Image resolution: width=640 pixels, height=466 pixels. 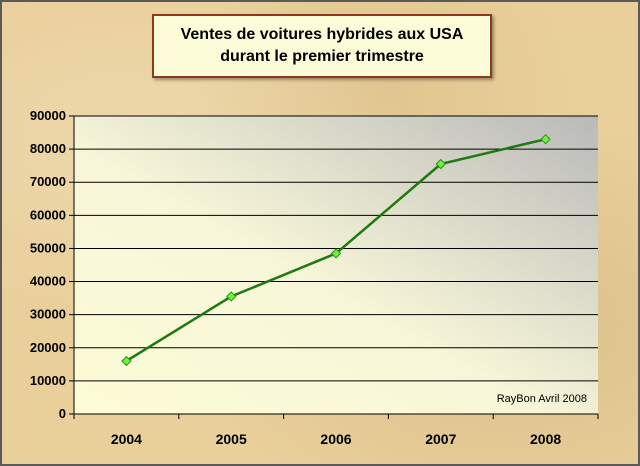 What do you see at coordinates (62, 413) in the screenshot?
I see `y-tick-label: 0` at bounding box center [62, 413].